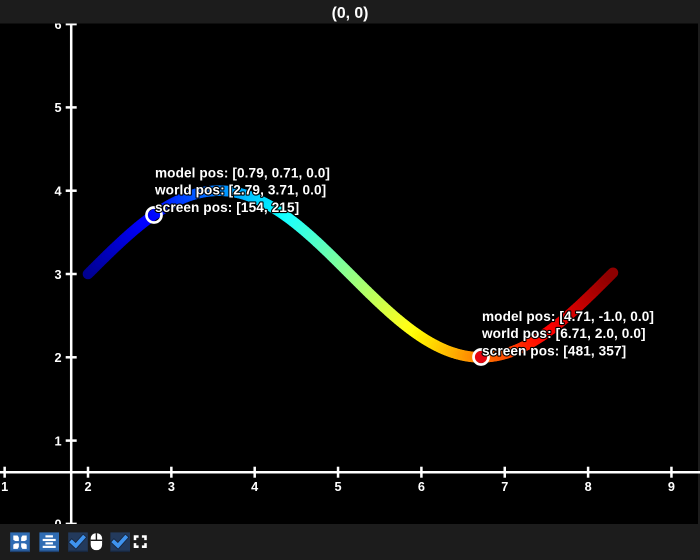  I want to click on svg-text: 8, so click(588, 487).